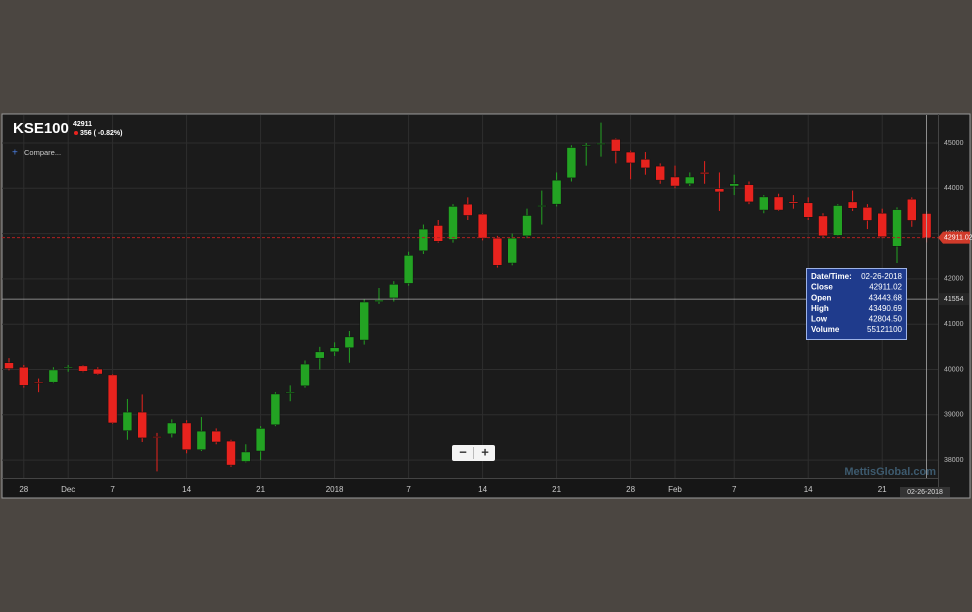  I want to click on tooltip-value: 42804.50, so click(886, 319).